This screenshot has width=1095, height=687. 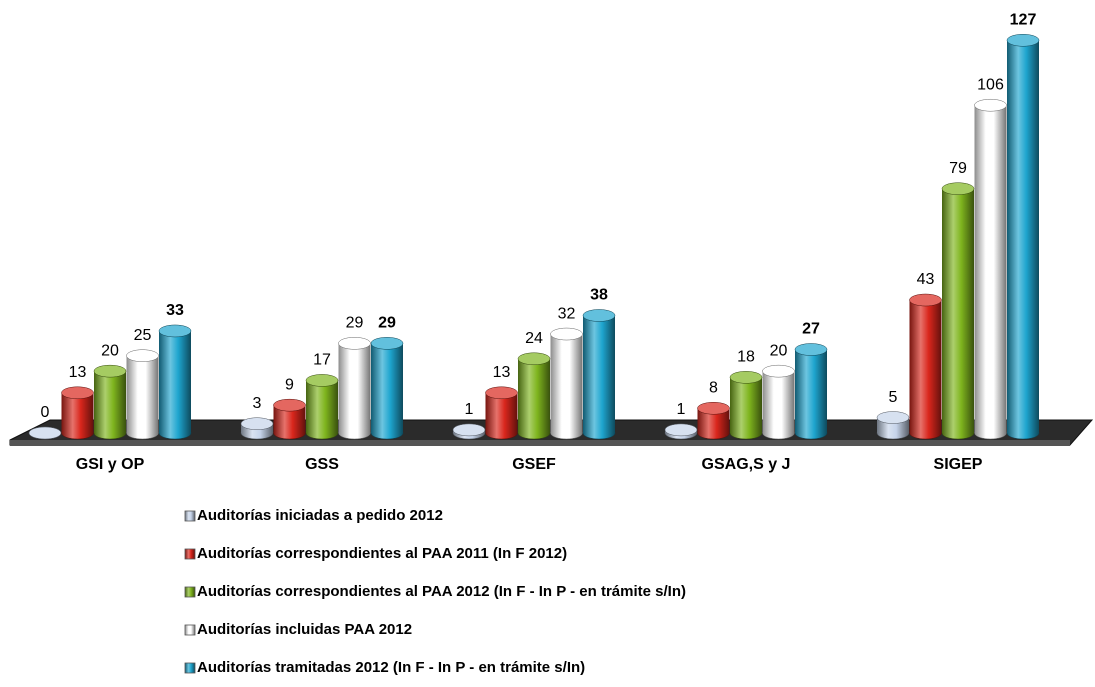 I want to click on data-label: 38, so click(x=599, y=295).